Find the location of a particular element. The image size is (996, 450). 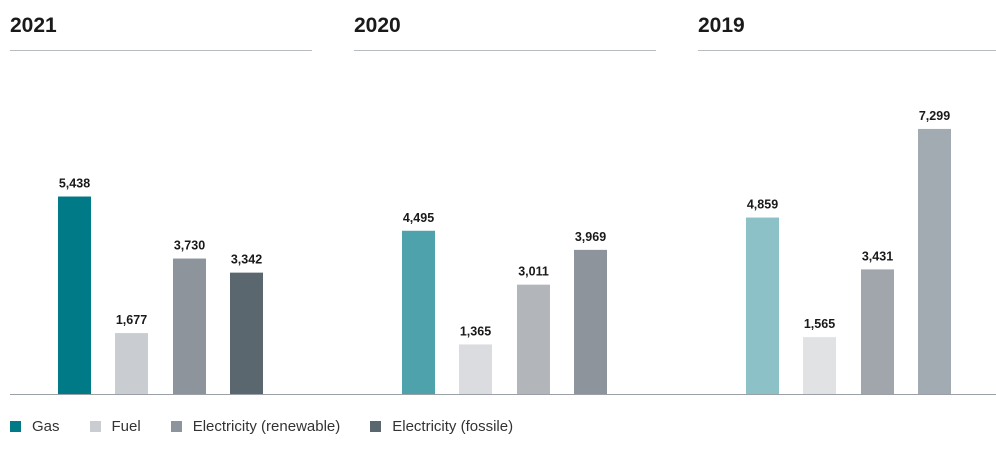

bar-label: 4,495 is located at coordinates (418, 218).